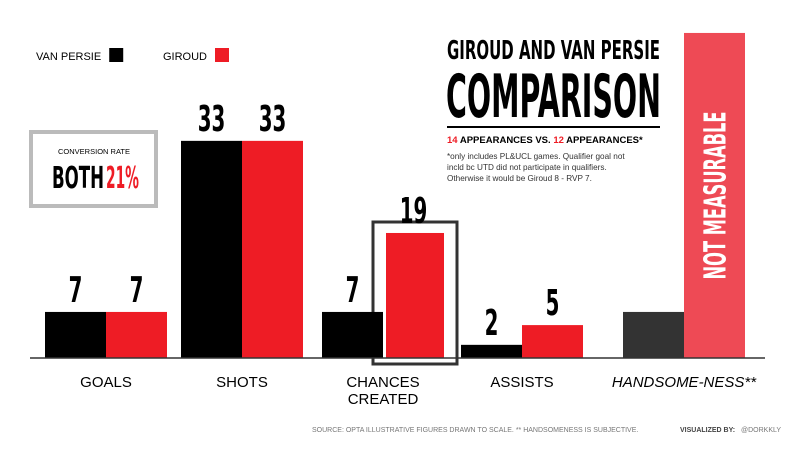 Image resolution: width=792 pixels, height=461 pixels. Describe the element at coordinates (78, 178) in the screenshot. I see `callout-label: BOTH` at that location.